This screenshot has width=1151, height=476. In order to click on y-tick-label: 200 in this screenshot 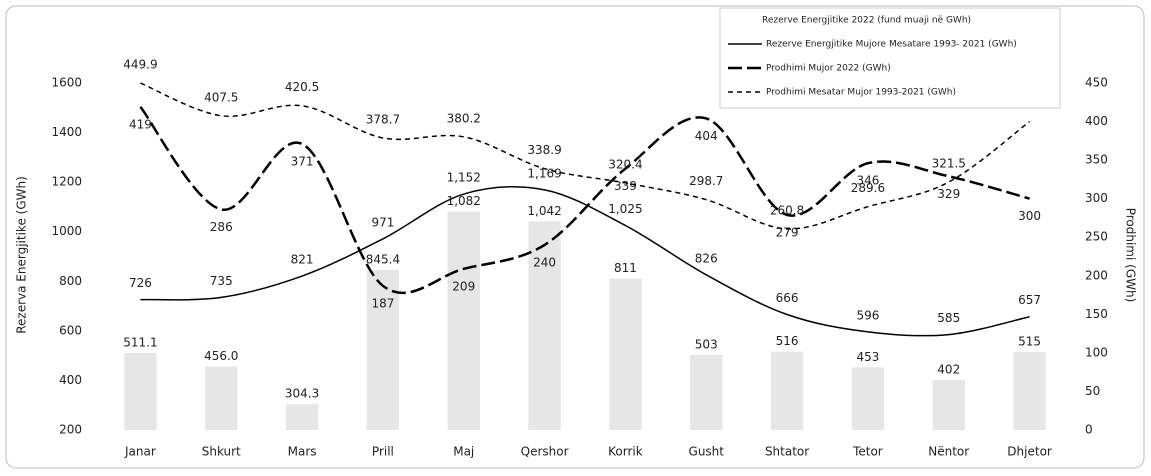, I will do `click(70, 430)`.